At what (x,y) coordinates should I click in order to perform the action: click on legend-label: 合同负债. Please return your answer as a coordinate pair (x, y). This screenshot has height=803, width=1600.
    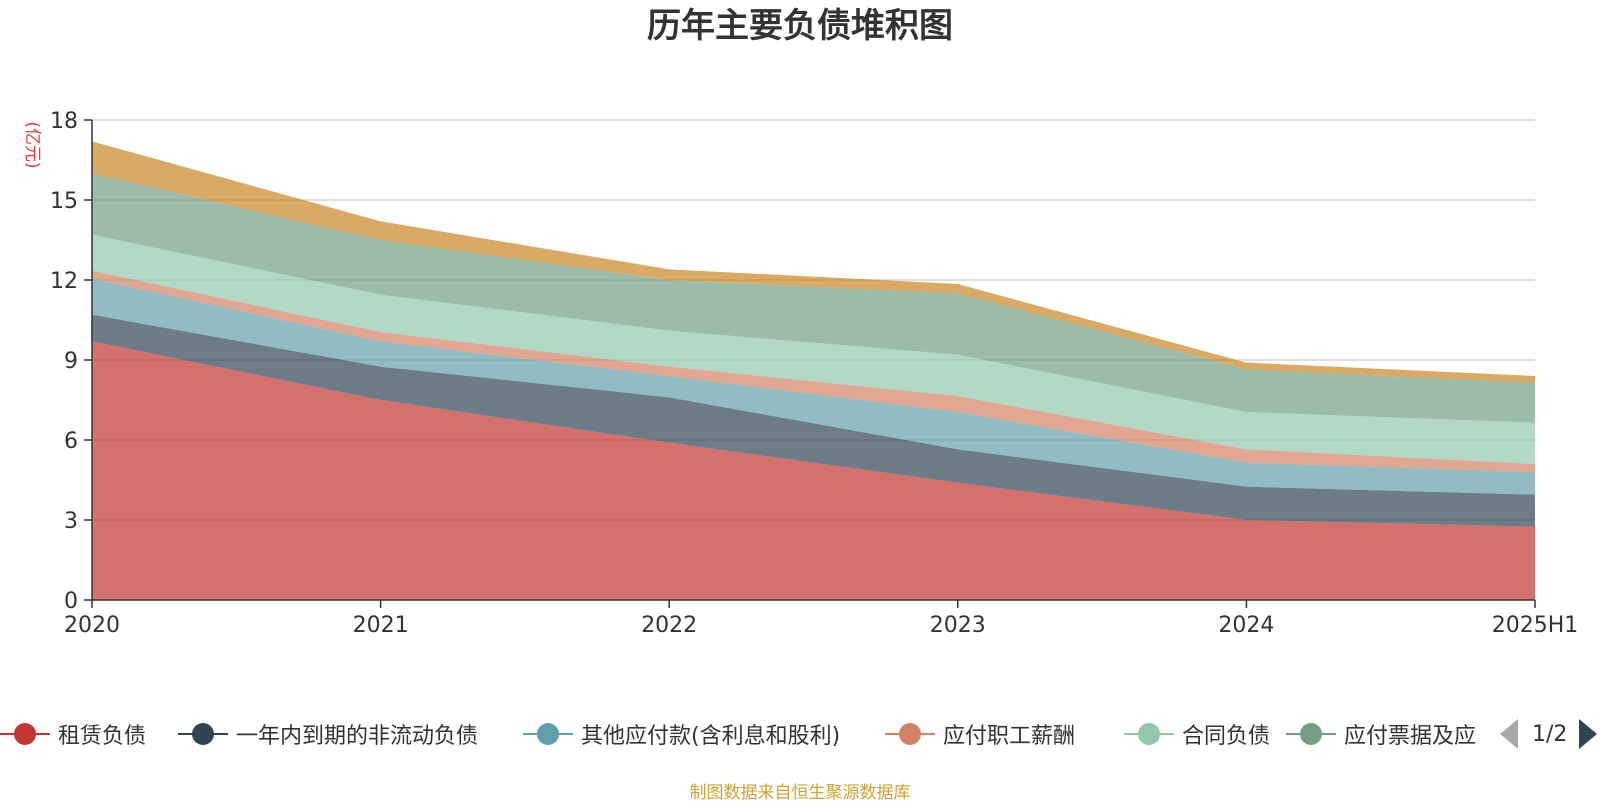
    Looking at the image, I should click on (1226, 736).